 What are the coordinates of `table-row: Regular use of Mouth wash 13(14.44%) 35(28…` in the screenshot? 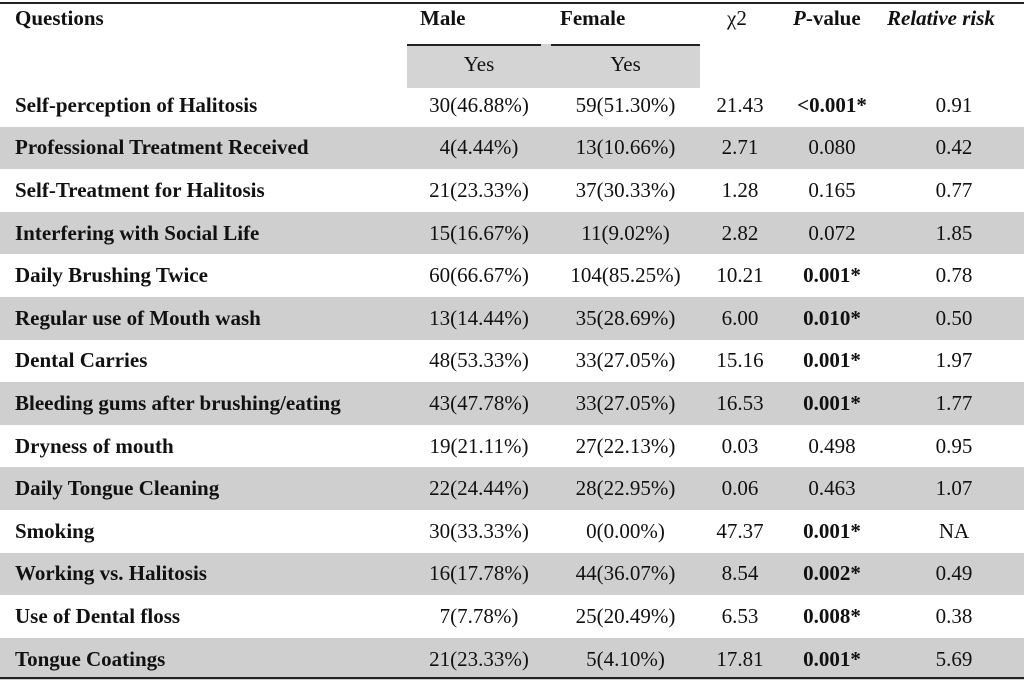 It's located at (512, 318).